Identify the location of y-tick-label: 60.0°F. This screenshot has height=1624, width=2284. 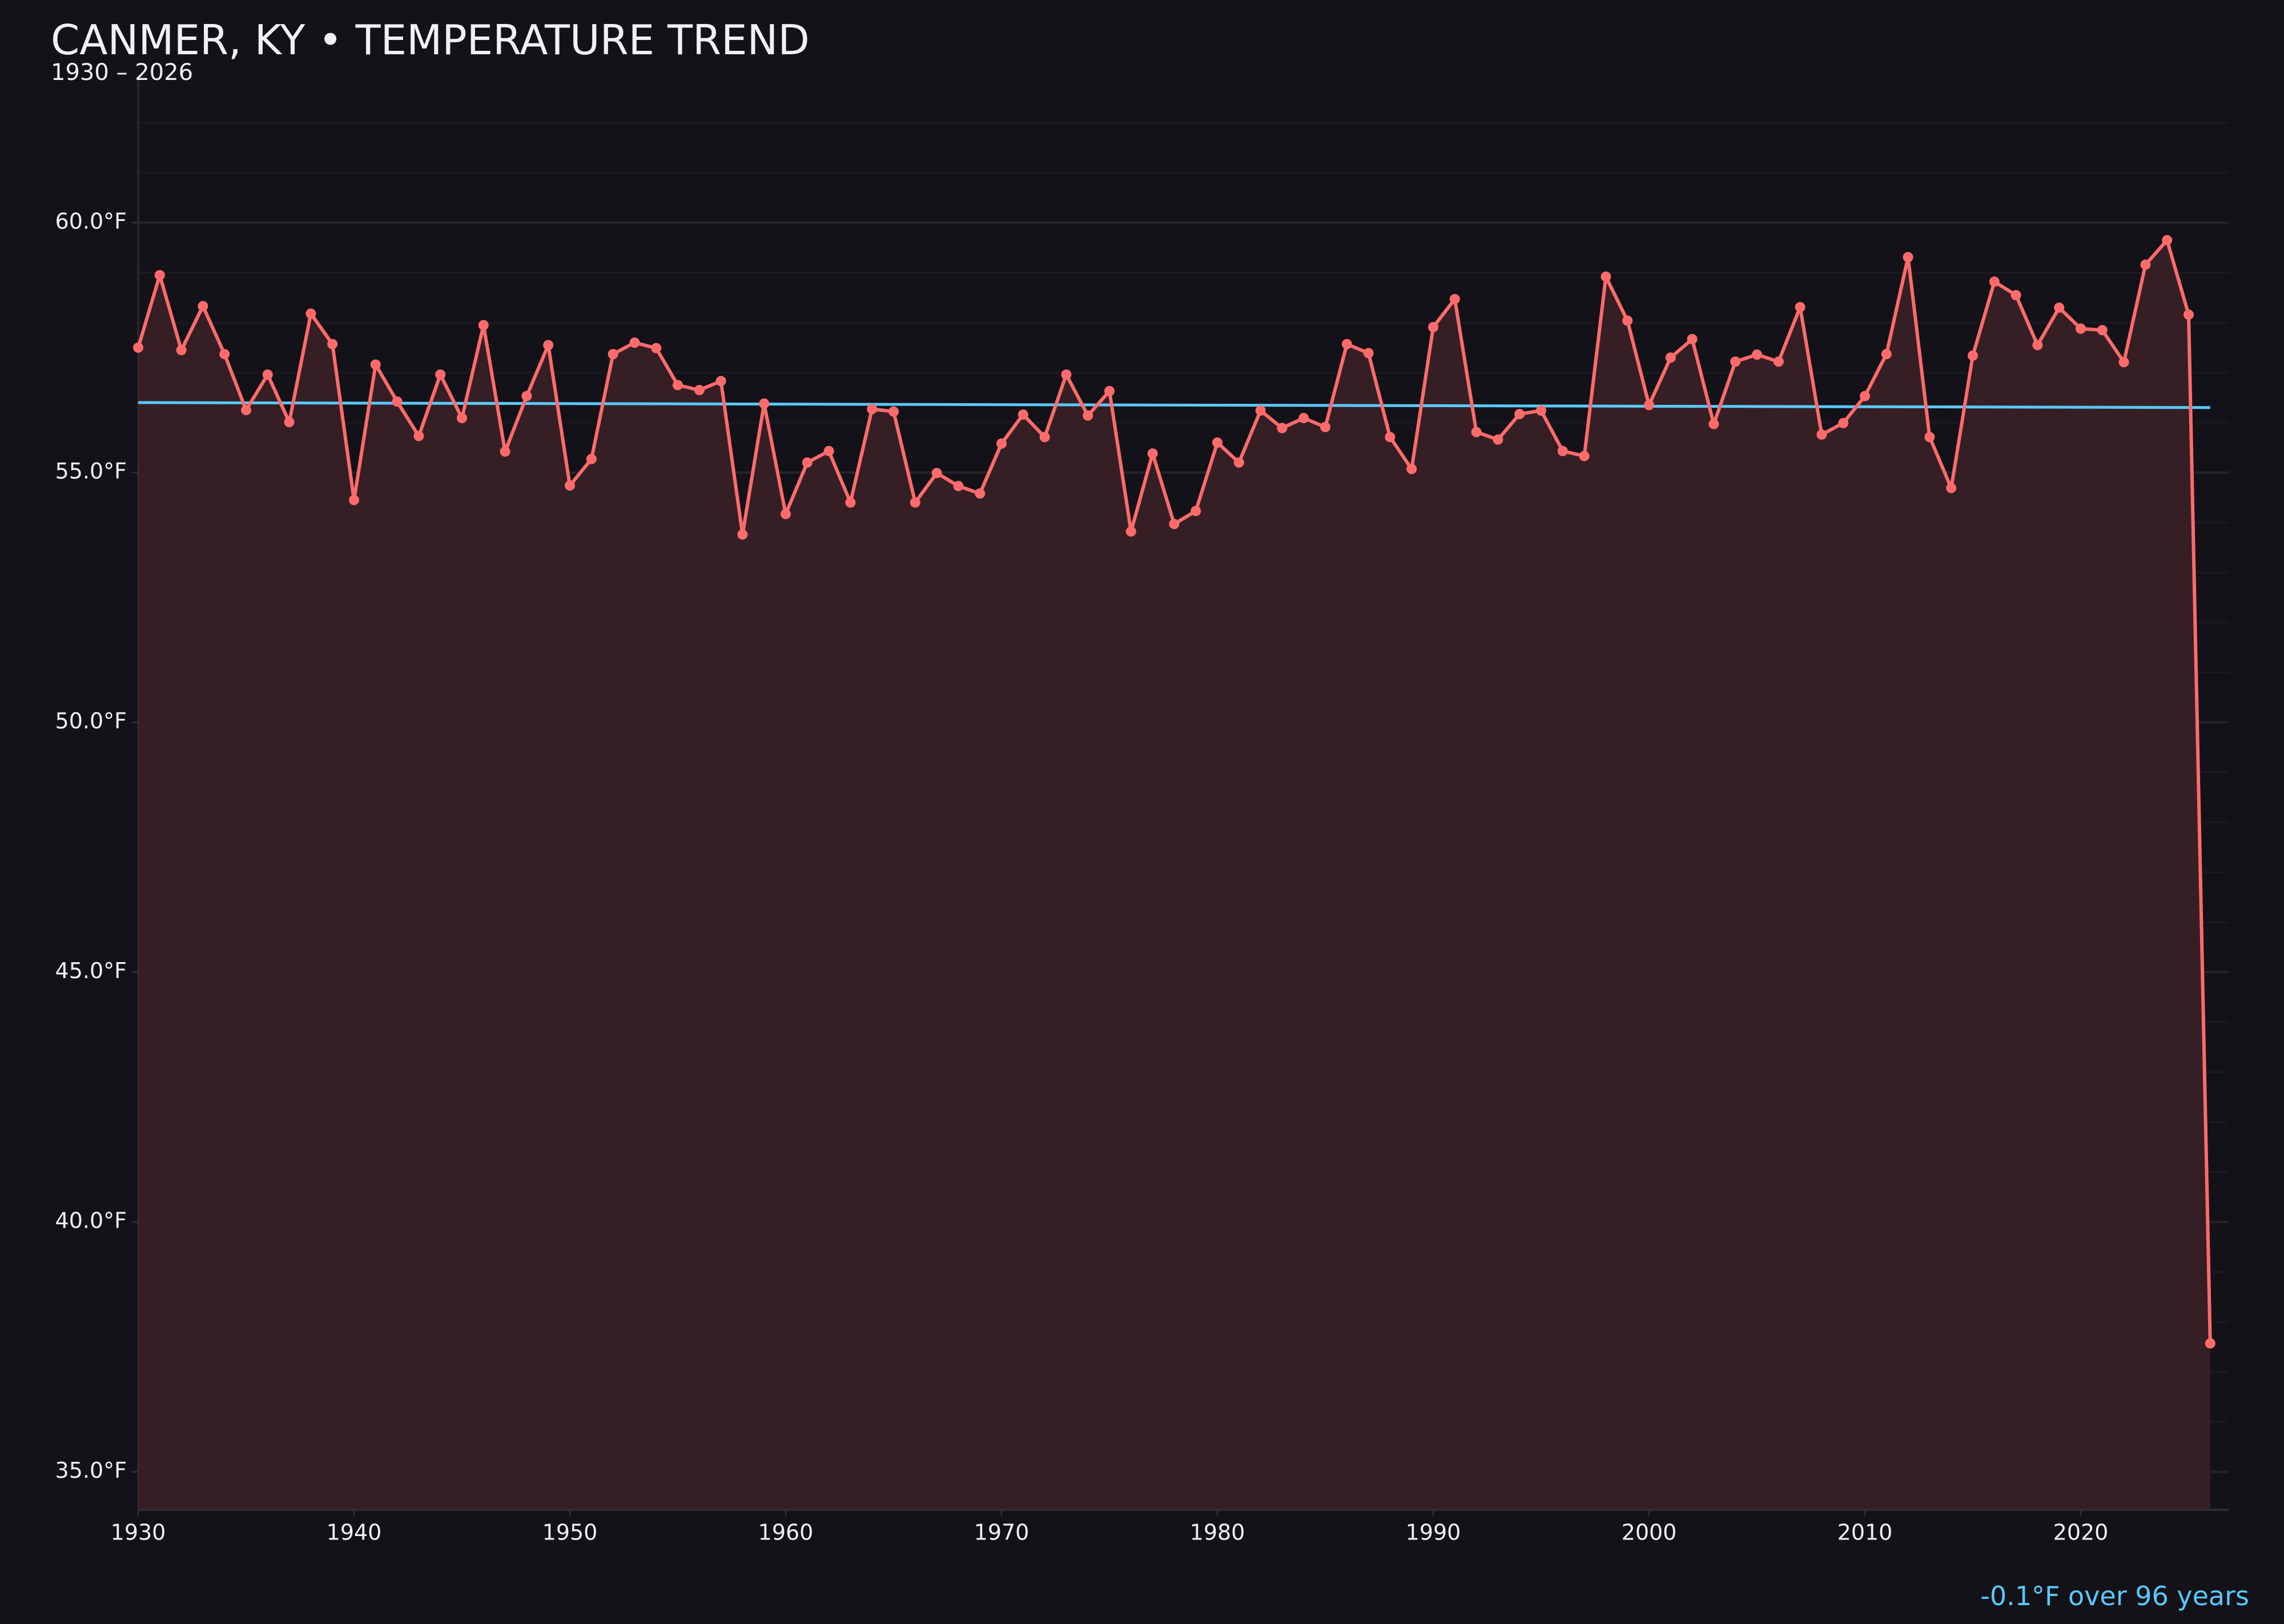
(91, 221).